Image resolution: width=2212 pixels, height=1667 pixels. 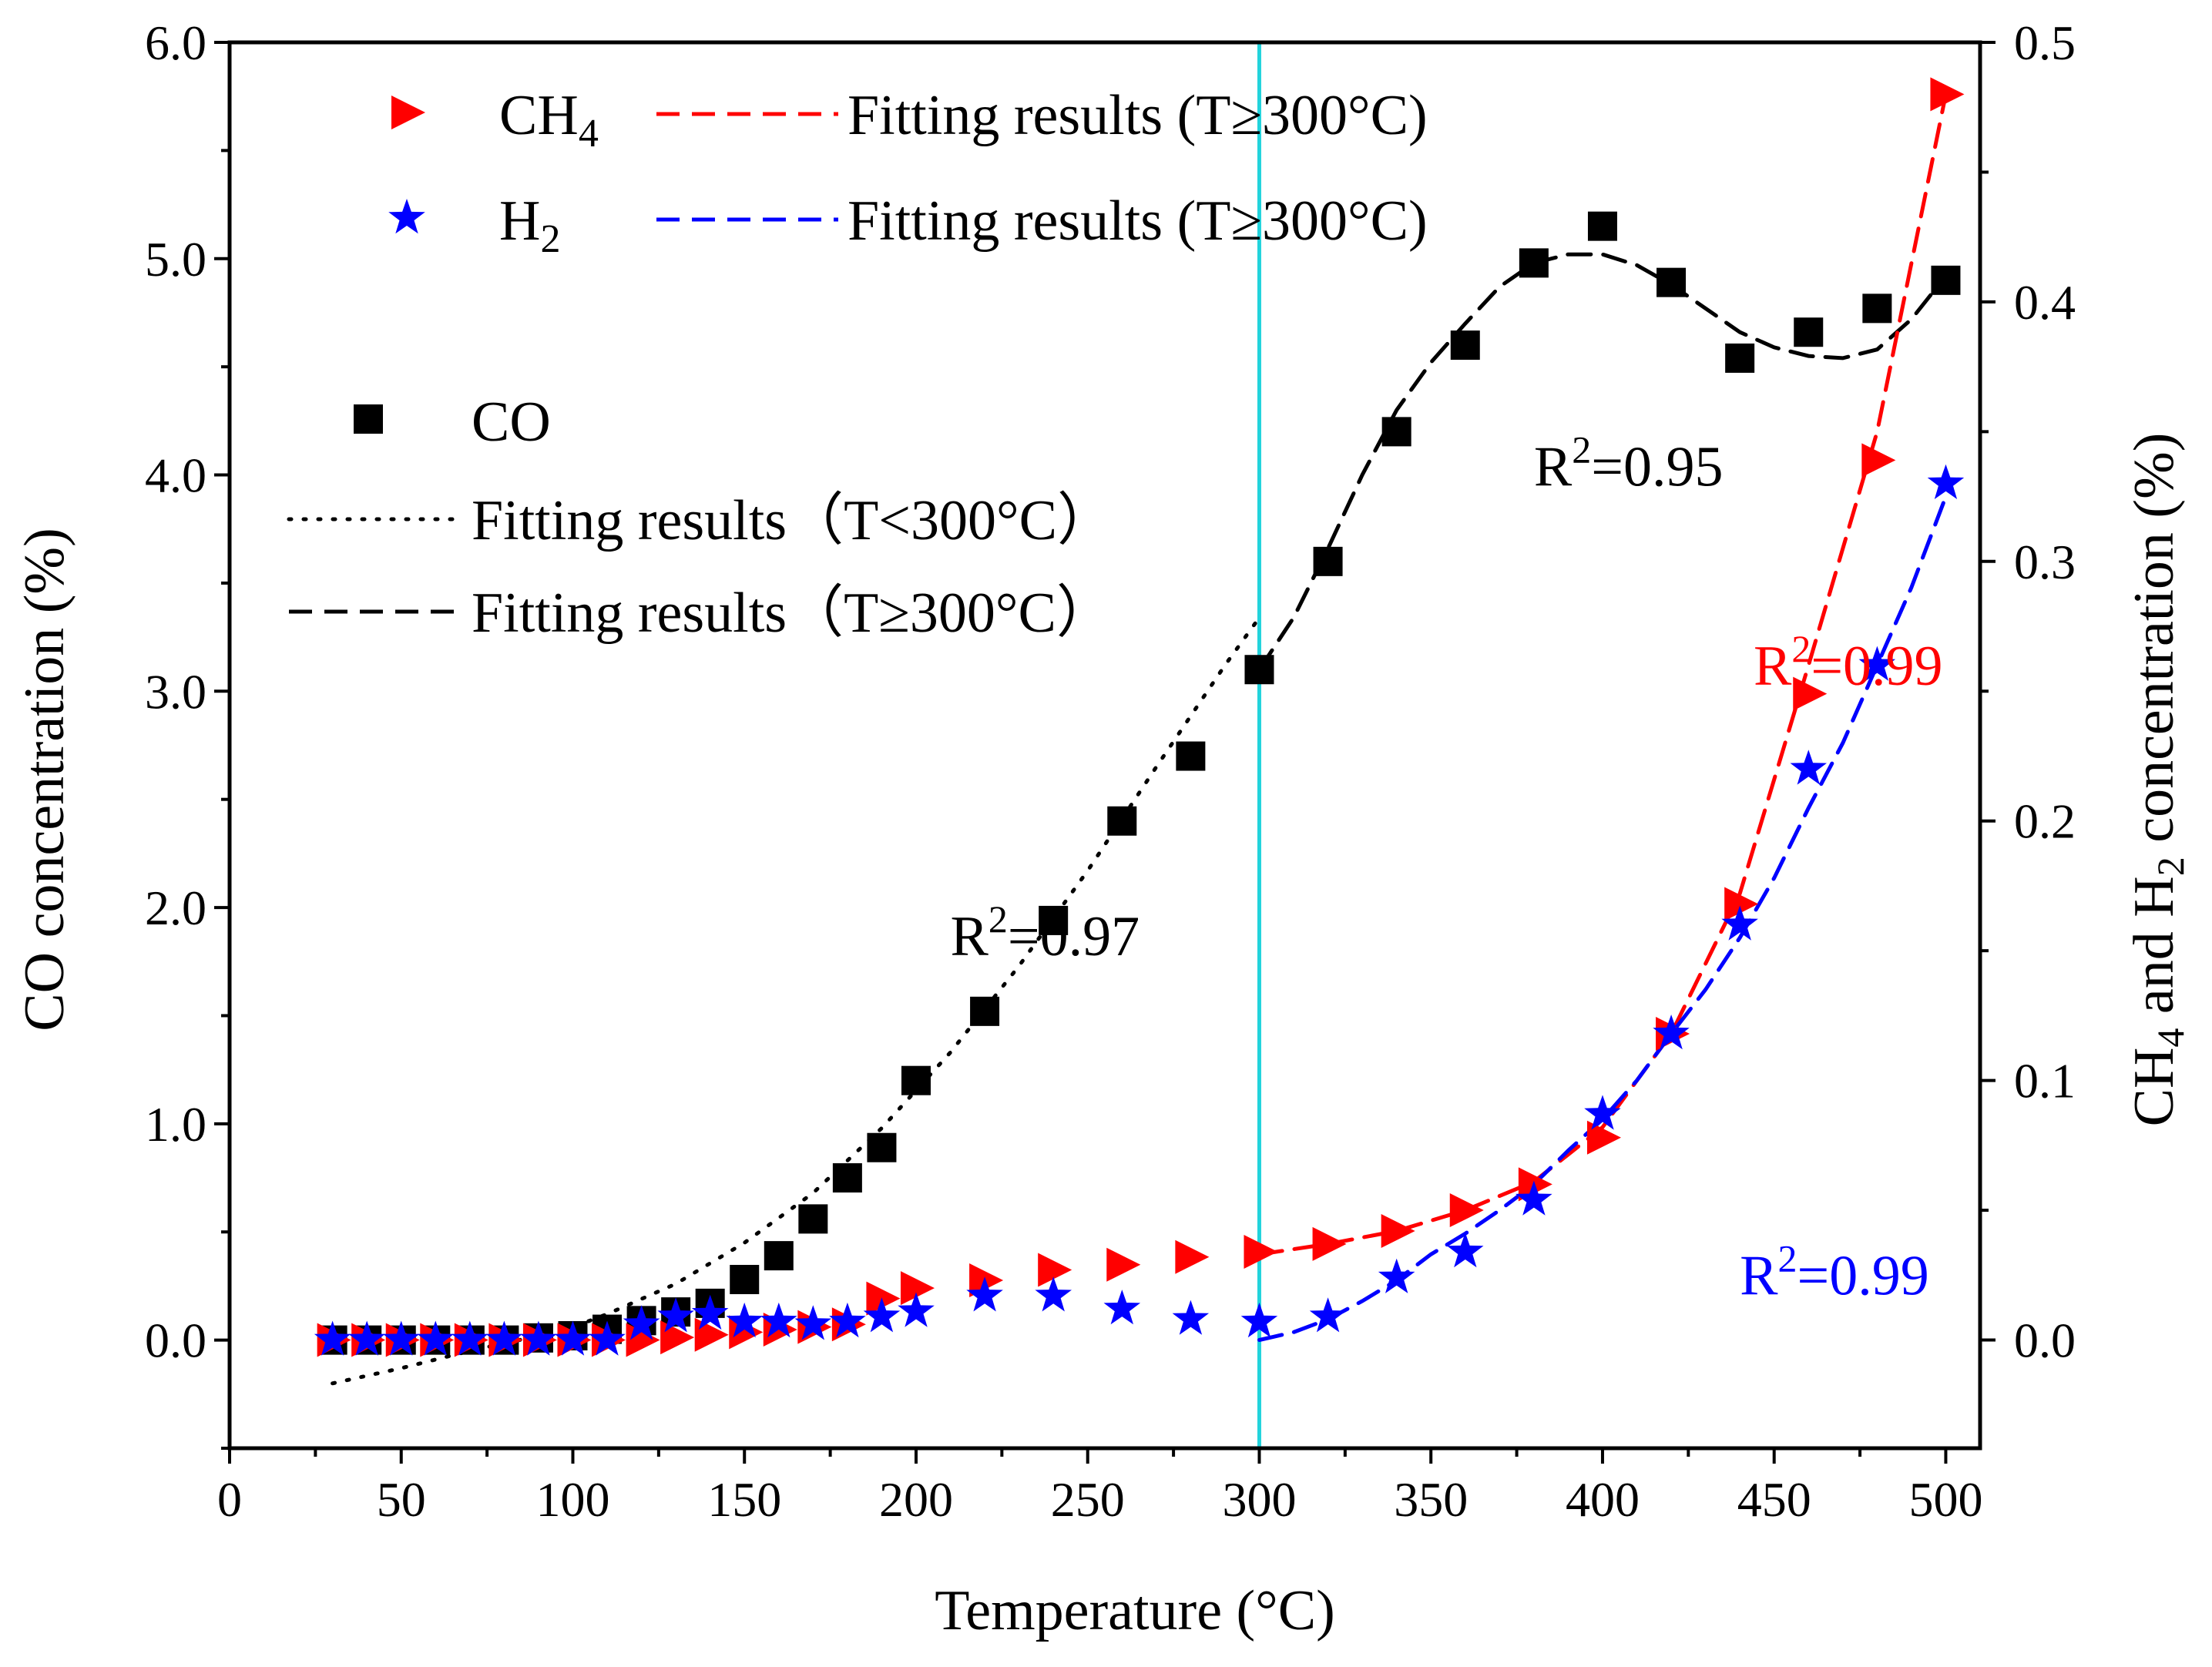 I want to click on legend-fit-below-label: Fitting results（T<300°C）, so click(x=793, y=520).